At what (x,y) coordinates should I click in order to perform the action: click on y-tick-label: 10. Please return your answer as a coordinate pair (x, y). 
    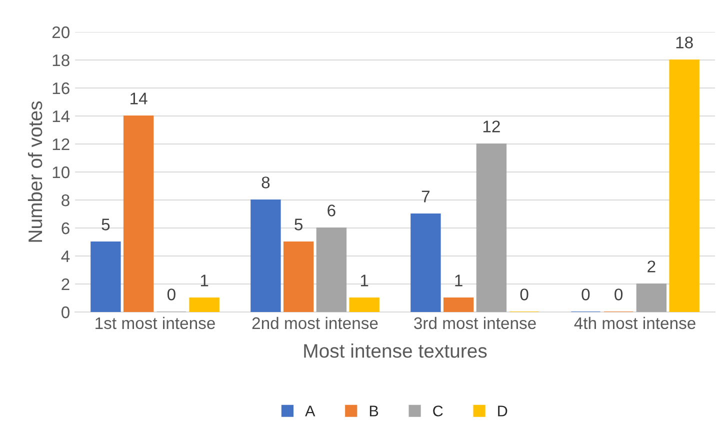
    Looking at the image, I should click on (61, 172).